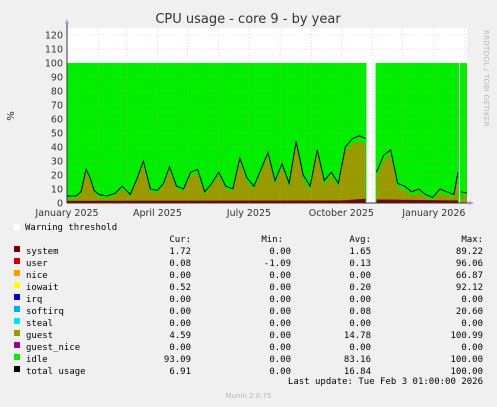 The width and height of the screenshot is (497, 407). I want to click on legend-swatch-idle, so click(17, 357).